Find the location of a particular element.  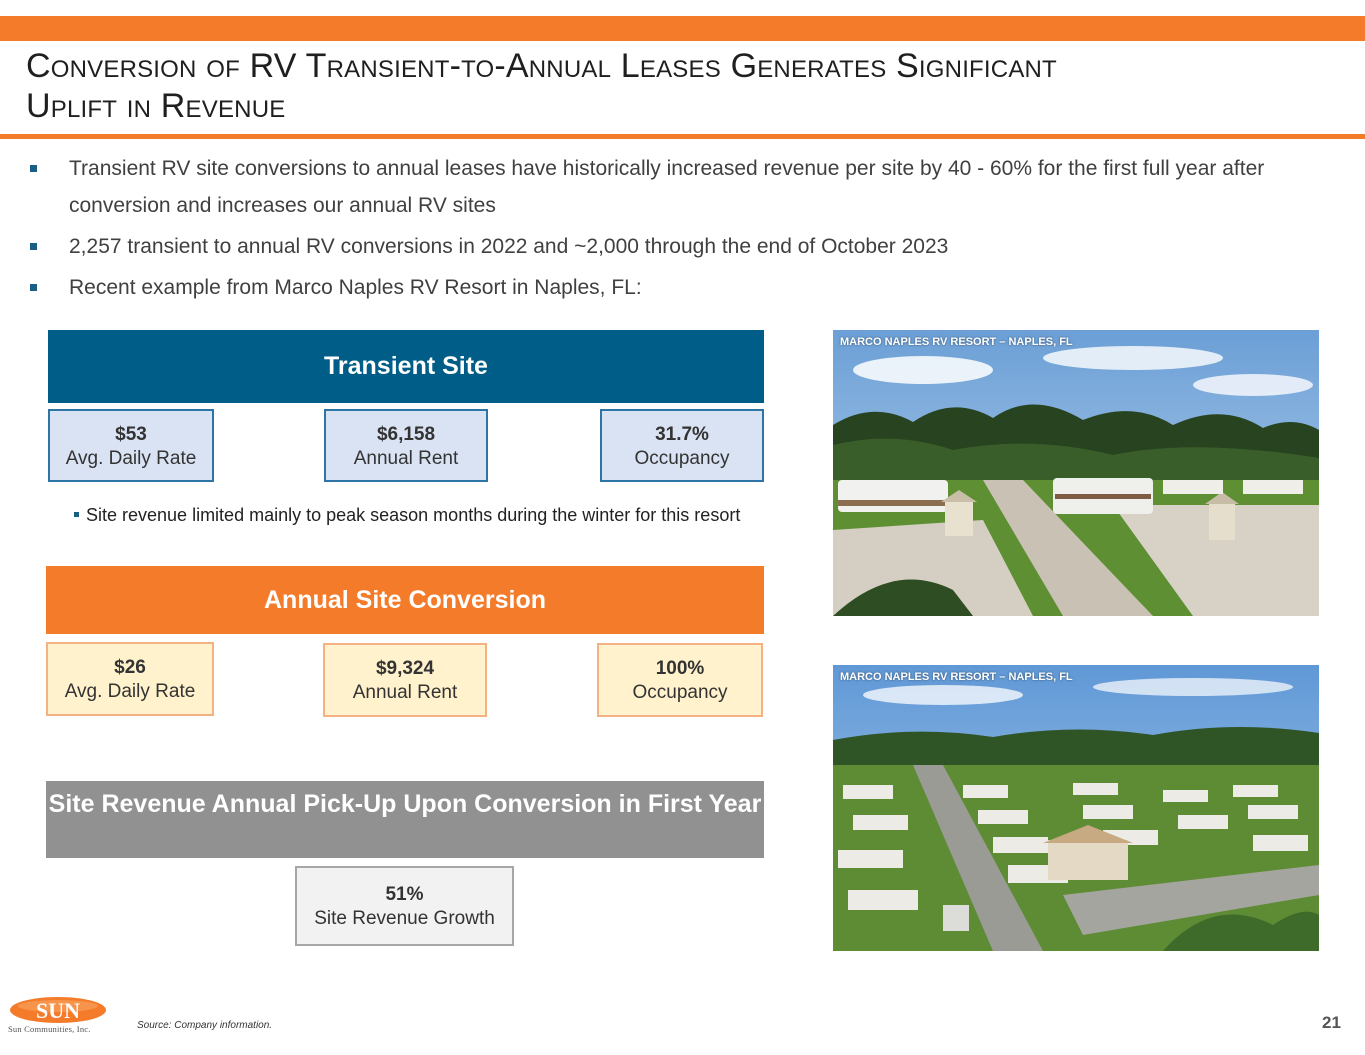

logo-subtext: Sun Communities, Inc. is located at coordinates (49, 1029).